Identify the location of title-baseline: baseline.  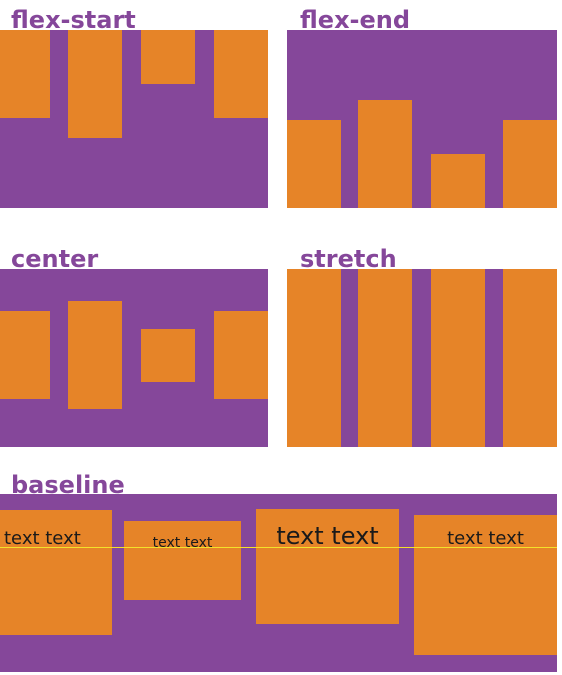
(68, 485).